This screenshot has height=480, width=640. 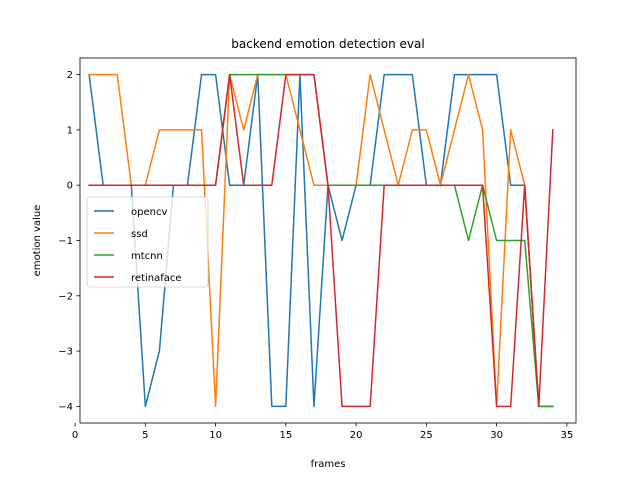 What do you see at coordinates (328, 464) in the screenshot?
I see `x-axis-label: frames` at bounding box center [328, 464].